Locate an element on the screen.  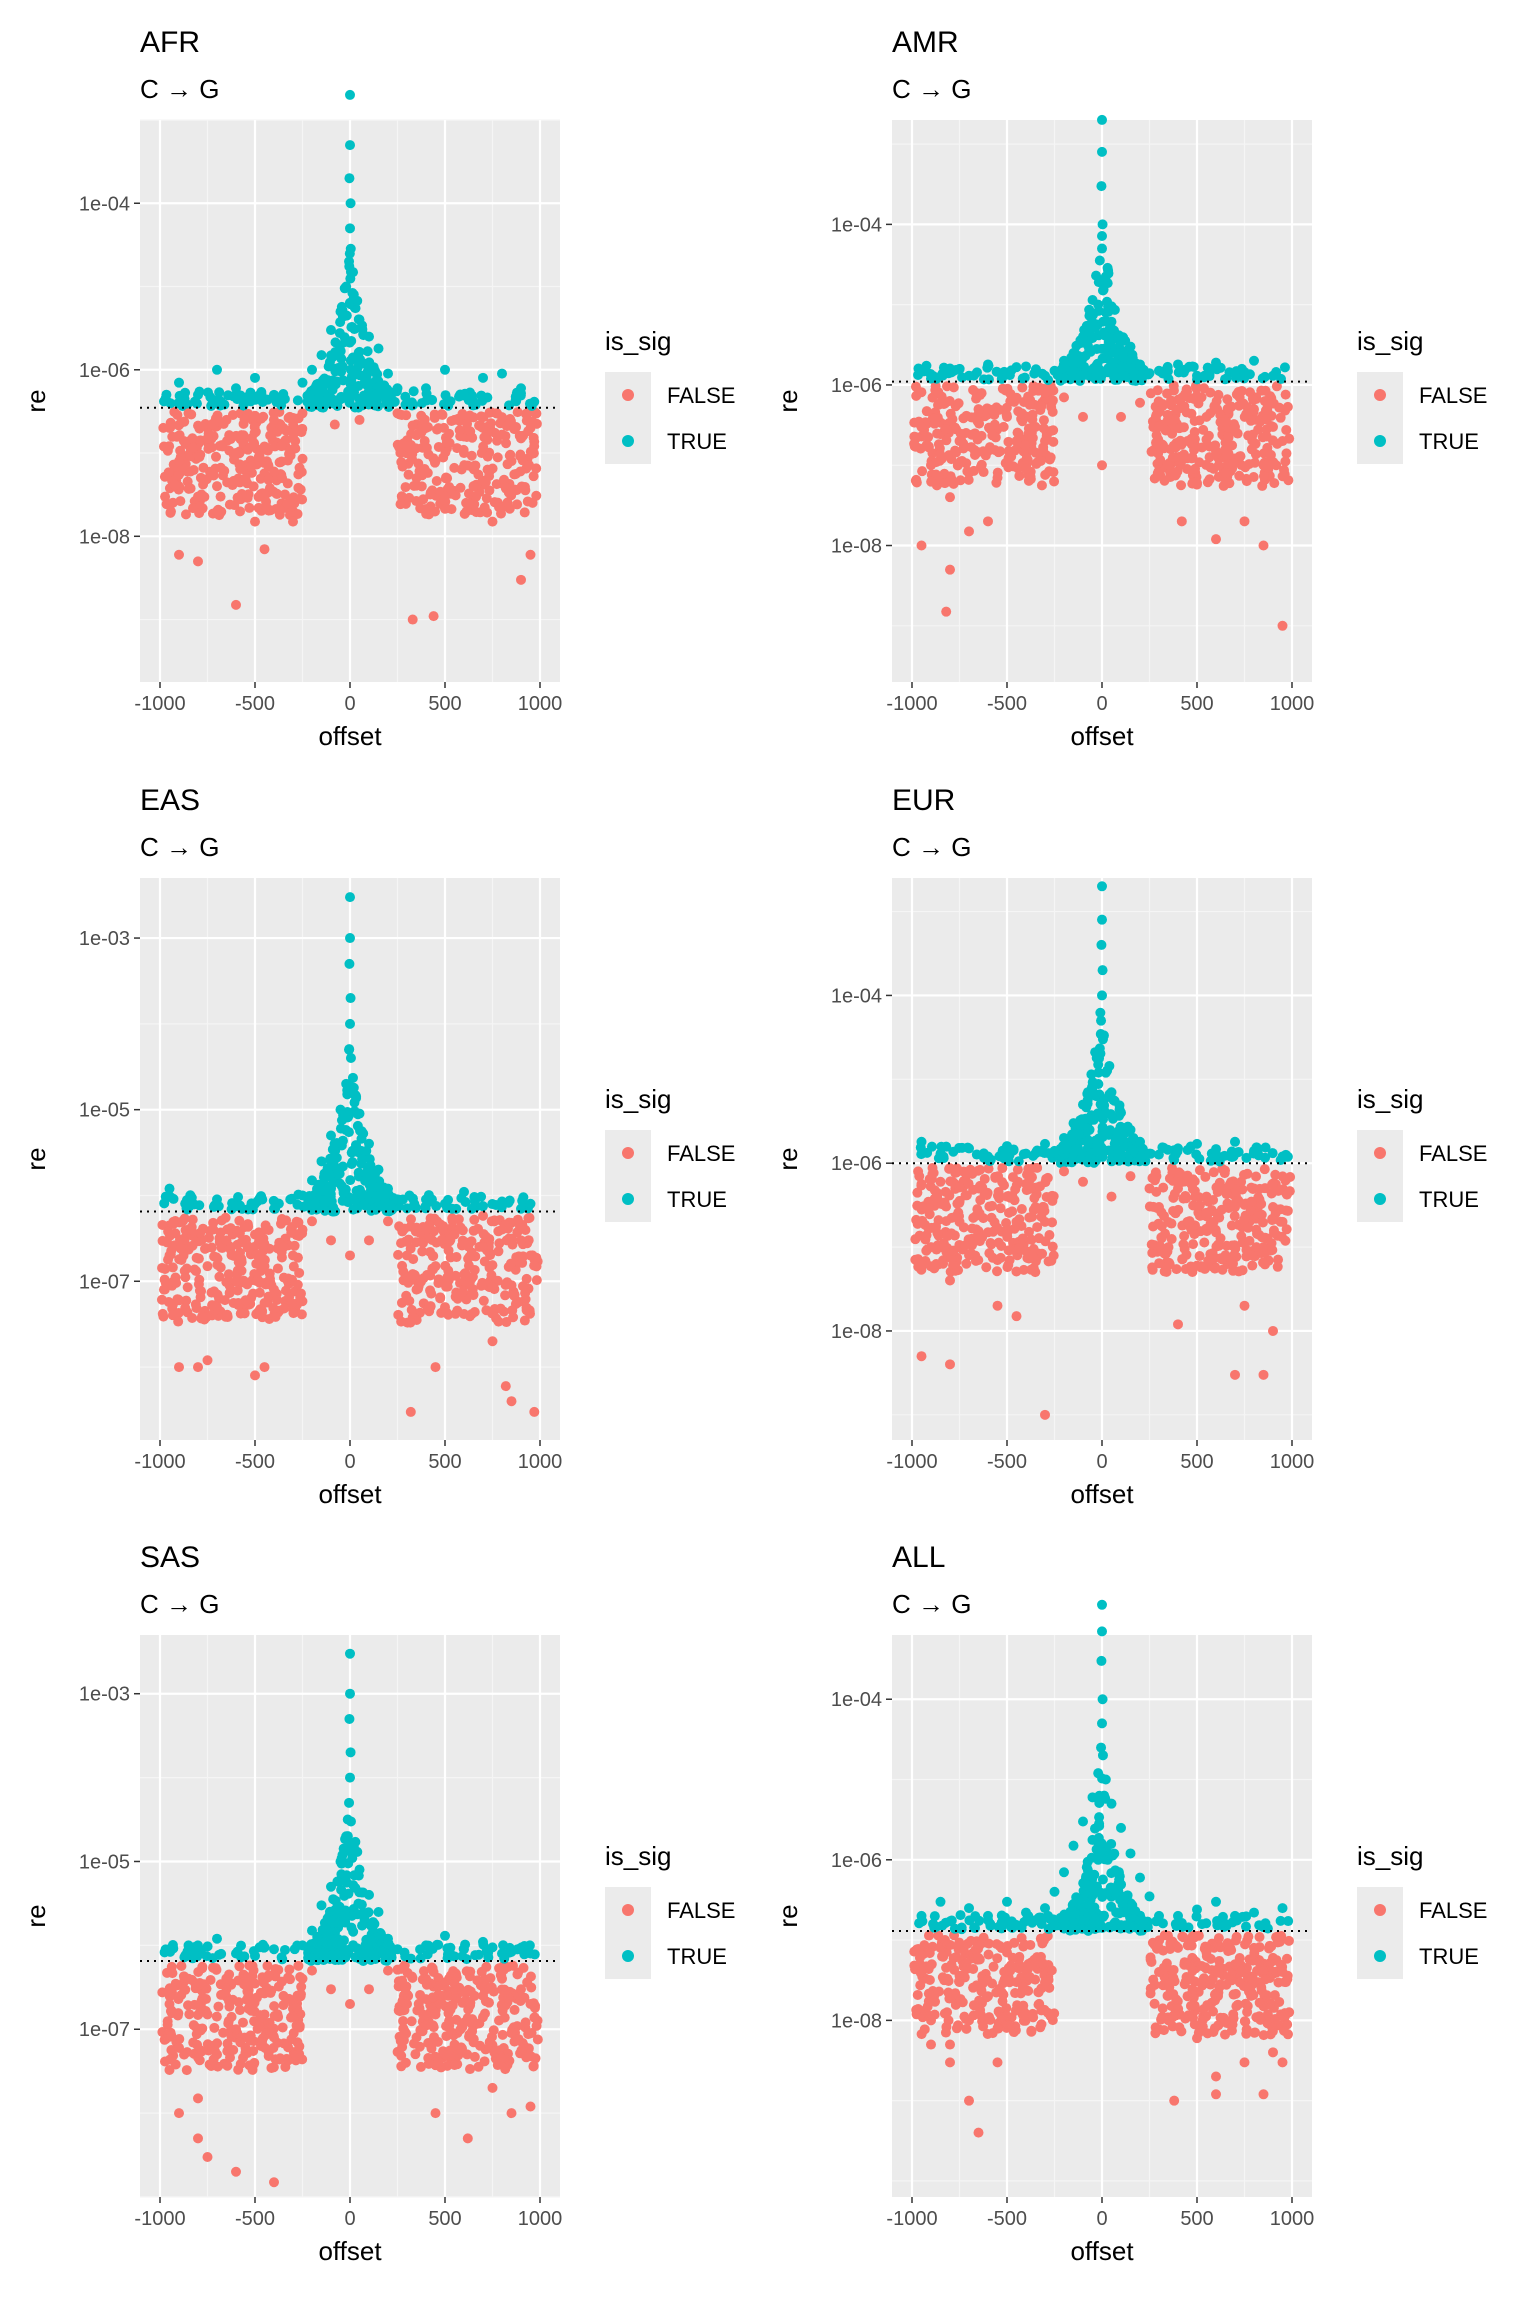
legend-label: FALSE is located at coordinates (701, 1910).